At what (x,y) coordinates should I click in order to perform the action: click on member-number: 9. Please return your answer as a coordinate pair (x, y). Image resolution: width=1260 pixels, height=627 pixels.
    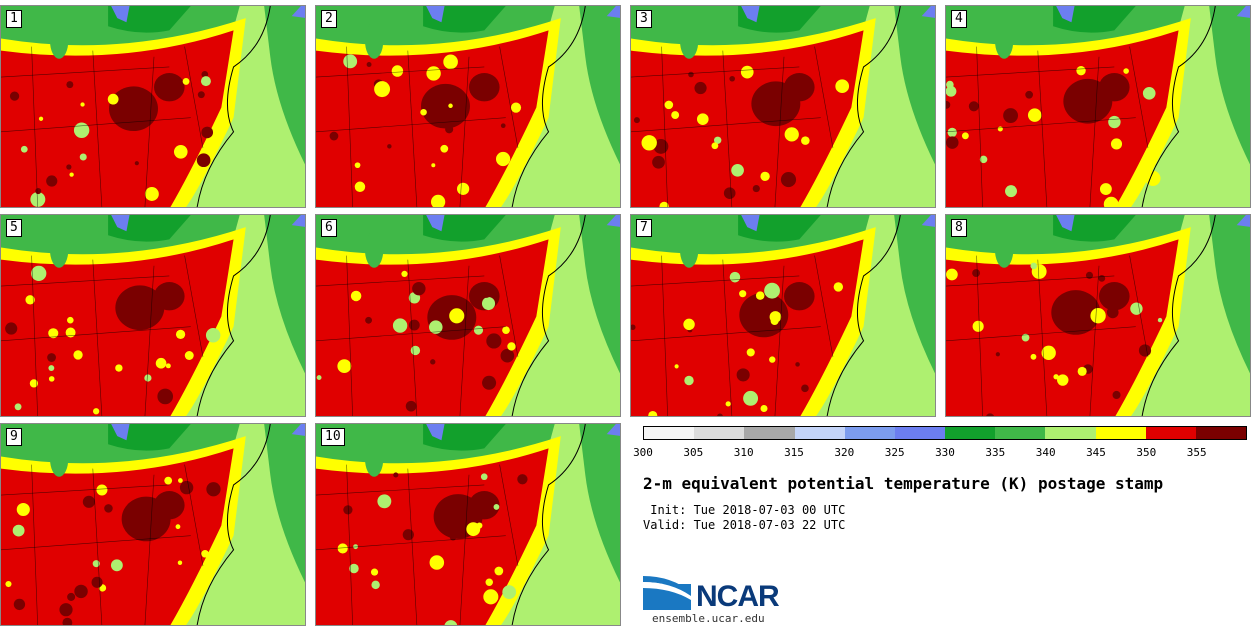
    Looking at the image, I should click on (14, 437).